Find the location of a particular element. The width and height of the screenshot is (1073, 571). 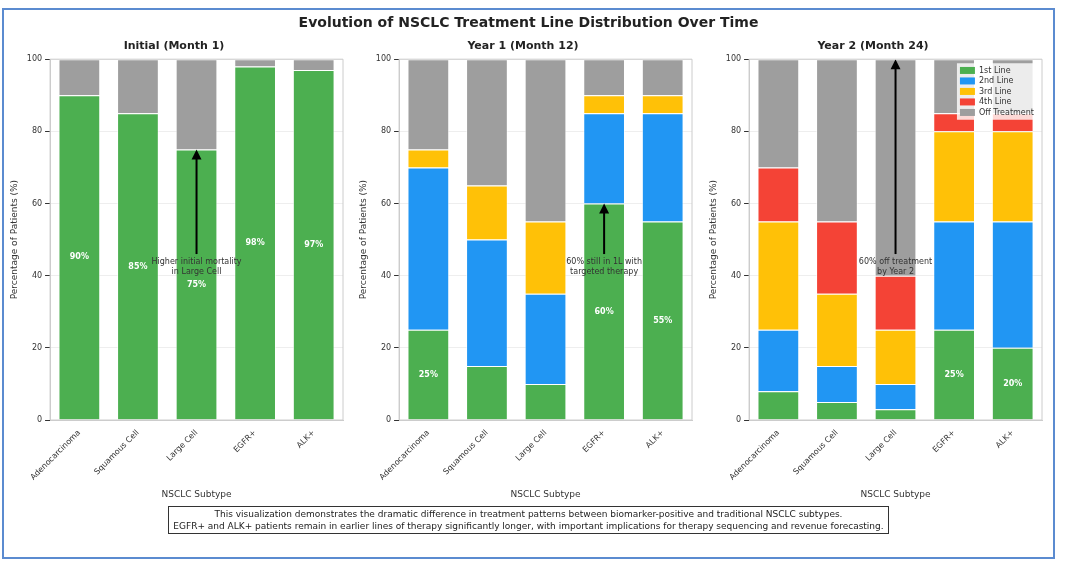

legend-label: 3rd Line is located at coordinates (995, 91).